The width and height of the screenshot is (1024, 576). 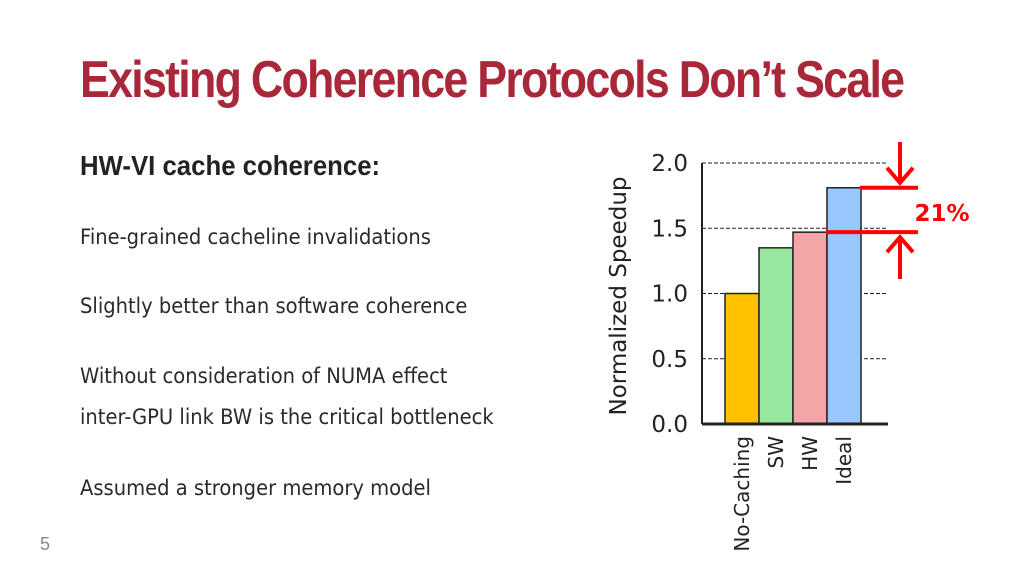 What do you see at coordinates (810, 453) in the screenshot?
I see `x-category-label: HW` at bounding box center [810, 453].